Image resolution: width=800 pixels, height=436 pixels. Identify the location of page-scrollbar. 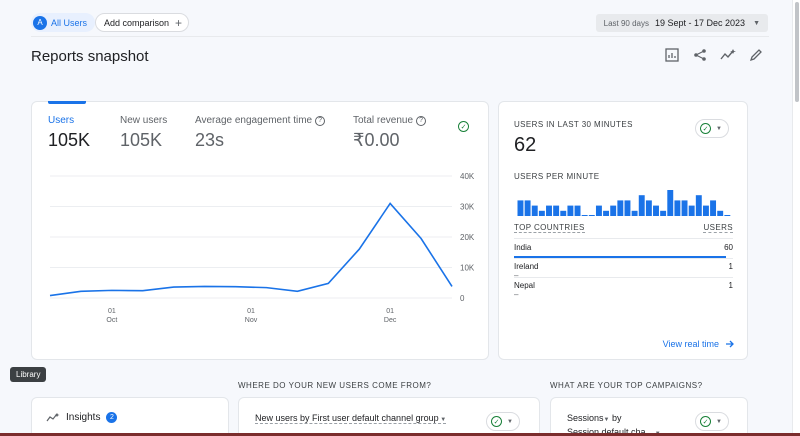
(796, 218).